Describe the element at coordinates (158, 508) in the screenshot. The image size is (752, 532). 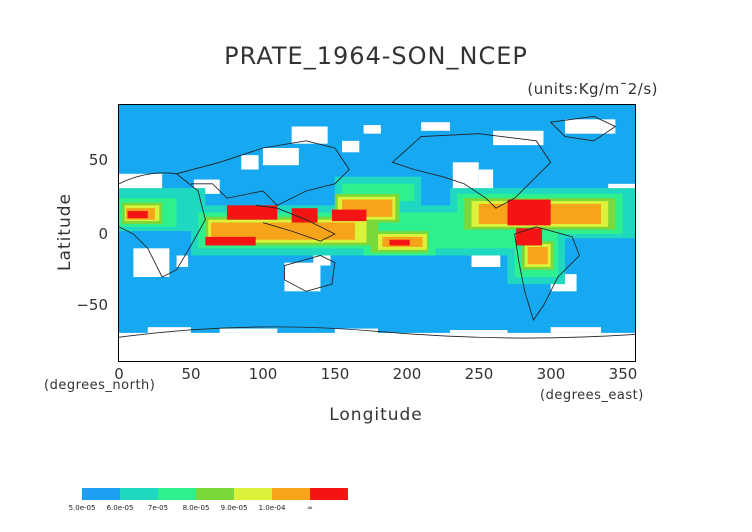
I see `legend-label: 7e-05` at that location.